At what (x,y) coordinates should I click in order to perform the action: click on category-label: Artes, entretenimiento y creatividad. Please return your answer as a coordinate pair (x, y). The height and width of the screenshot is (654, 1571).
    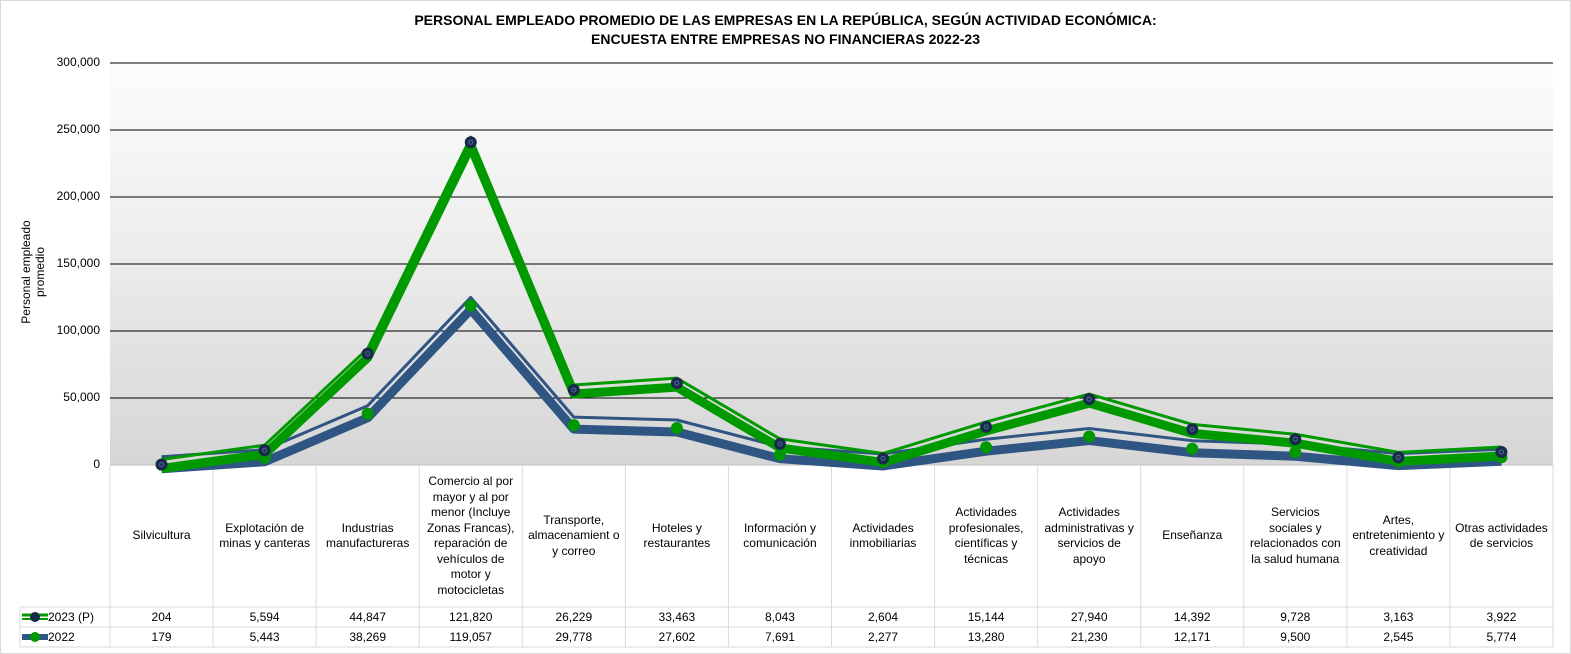
    Looking at the image, I should click on (1398, 535).